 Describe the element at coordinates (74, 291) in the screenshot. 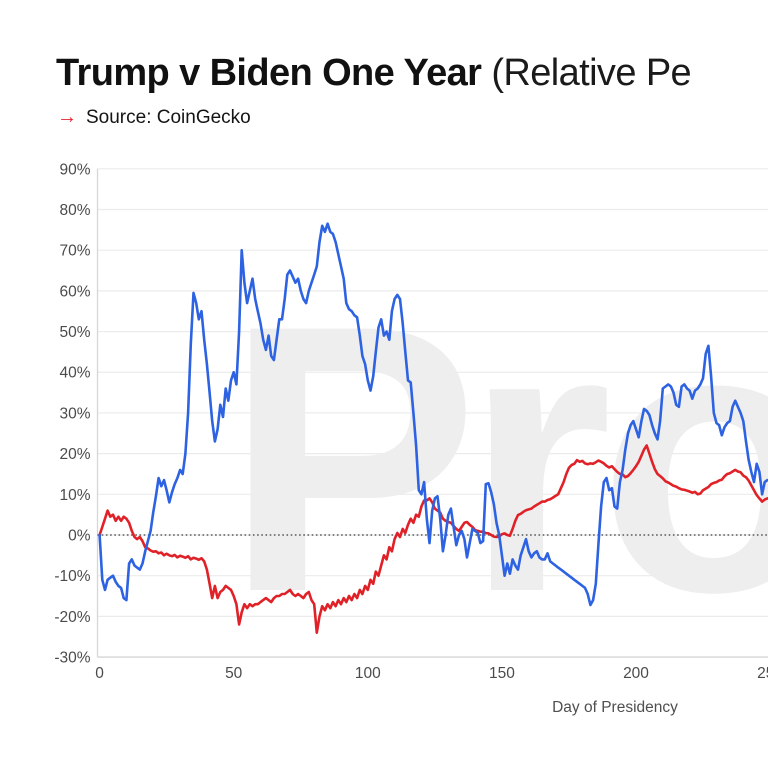

I see `y-tick-label: 60%` at that location.